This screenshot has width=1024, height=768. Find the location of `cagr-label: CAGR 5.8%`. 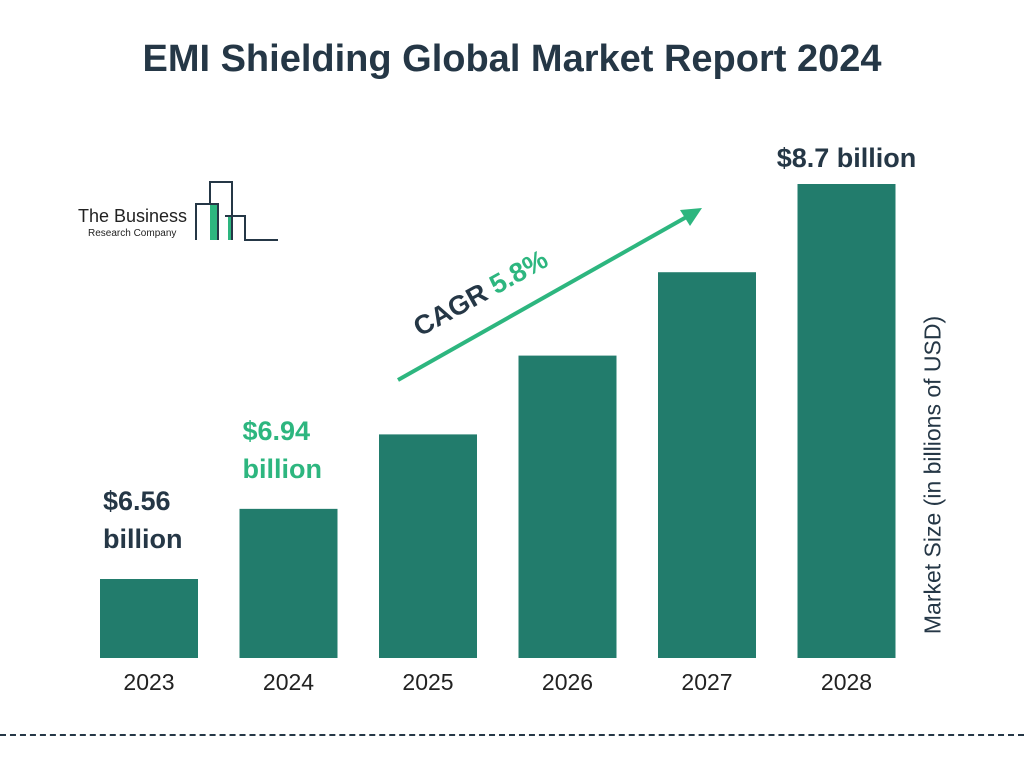

cagr-label: CAGR 5.8% is located at coordinates (480, 293).